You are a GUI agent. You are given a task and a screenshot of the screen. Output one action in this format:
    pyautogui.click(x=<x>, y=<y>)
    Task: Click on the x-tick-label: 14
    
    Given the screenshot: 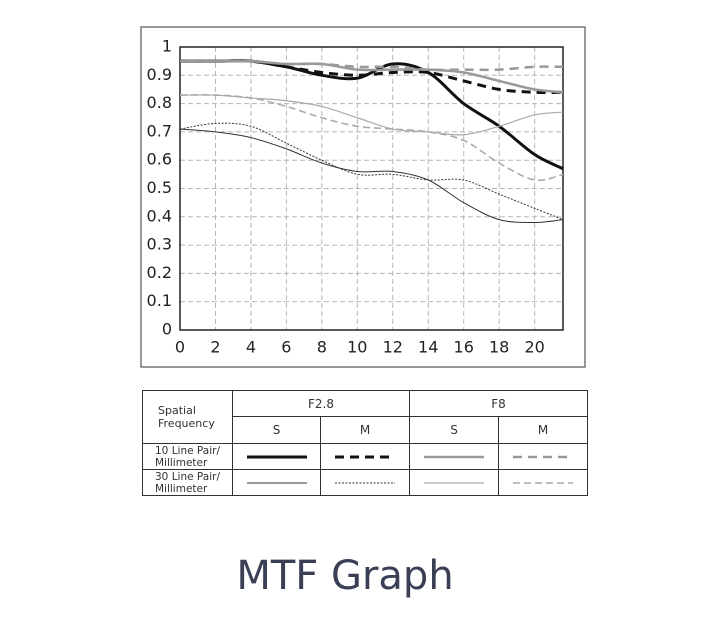 What is the action you would take?
    pyautogui.click(x=428, y=347)
    